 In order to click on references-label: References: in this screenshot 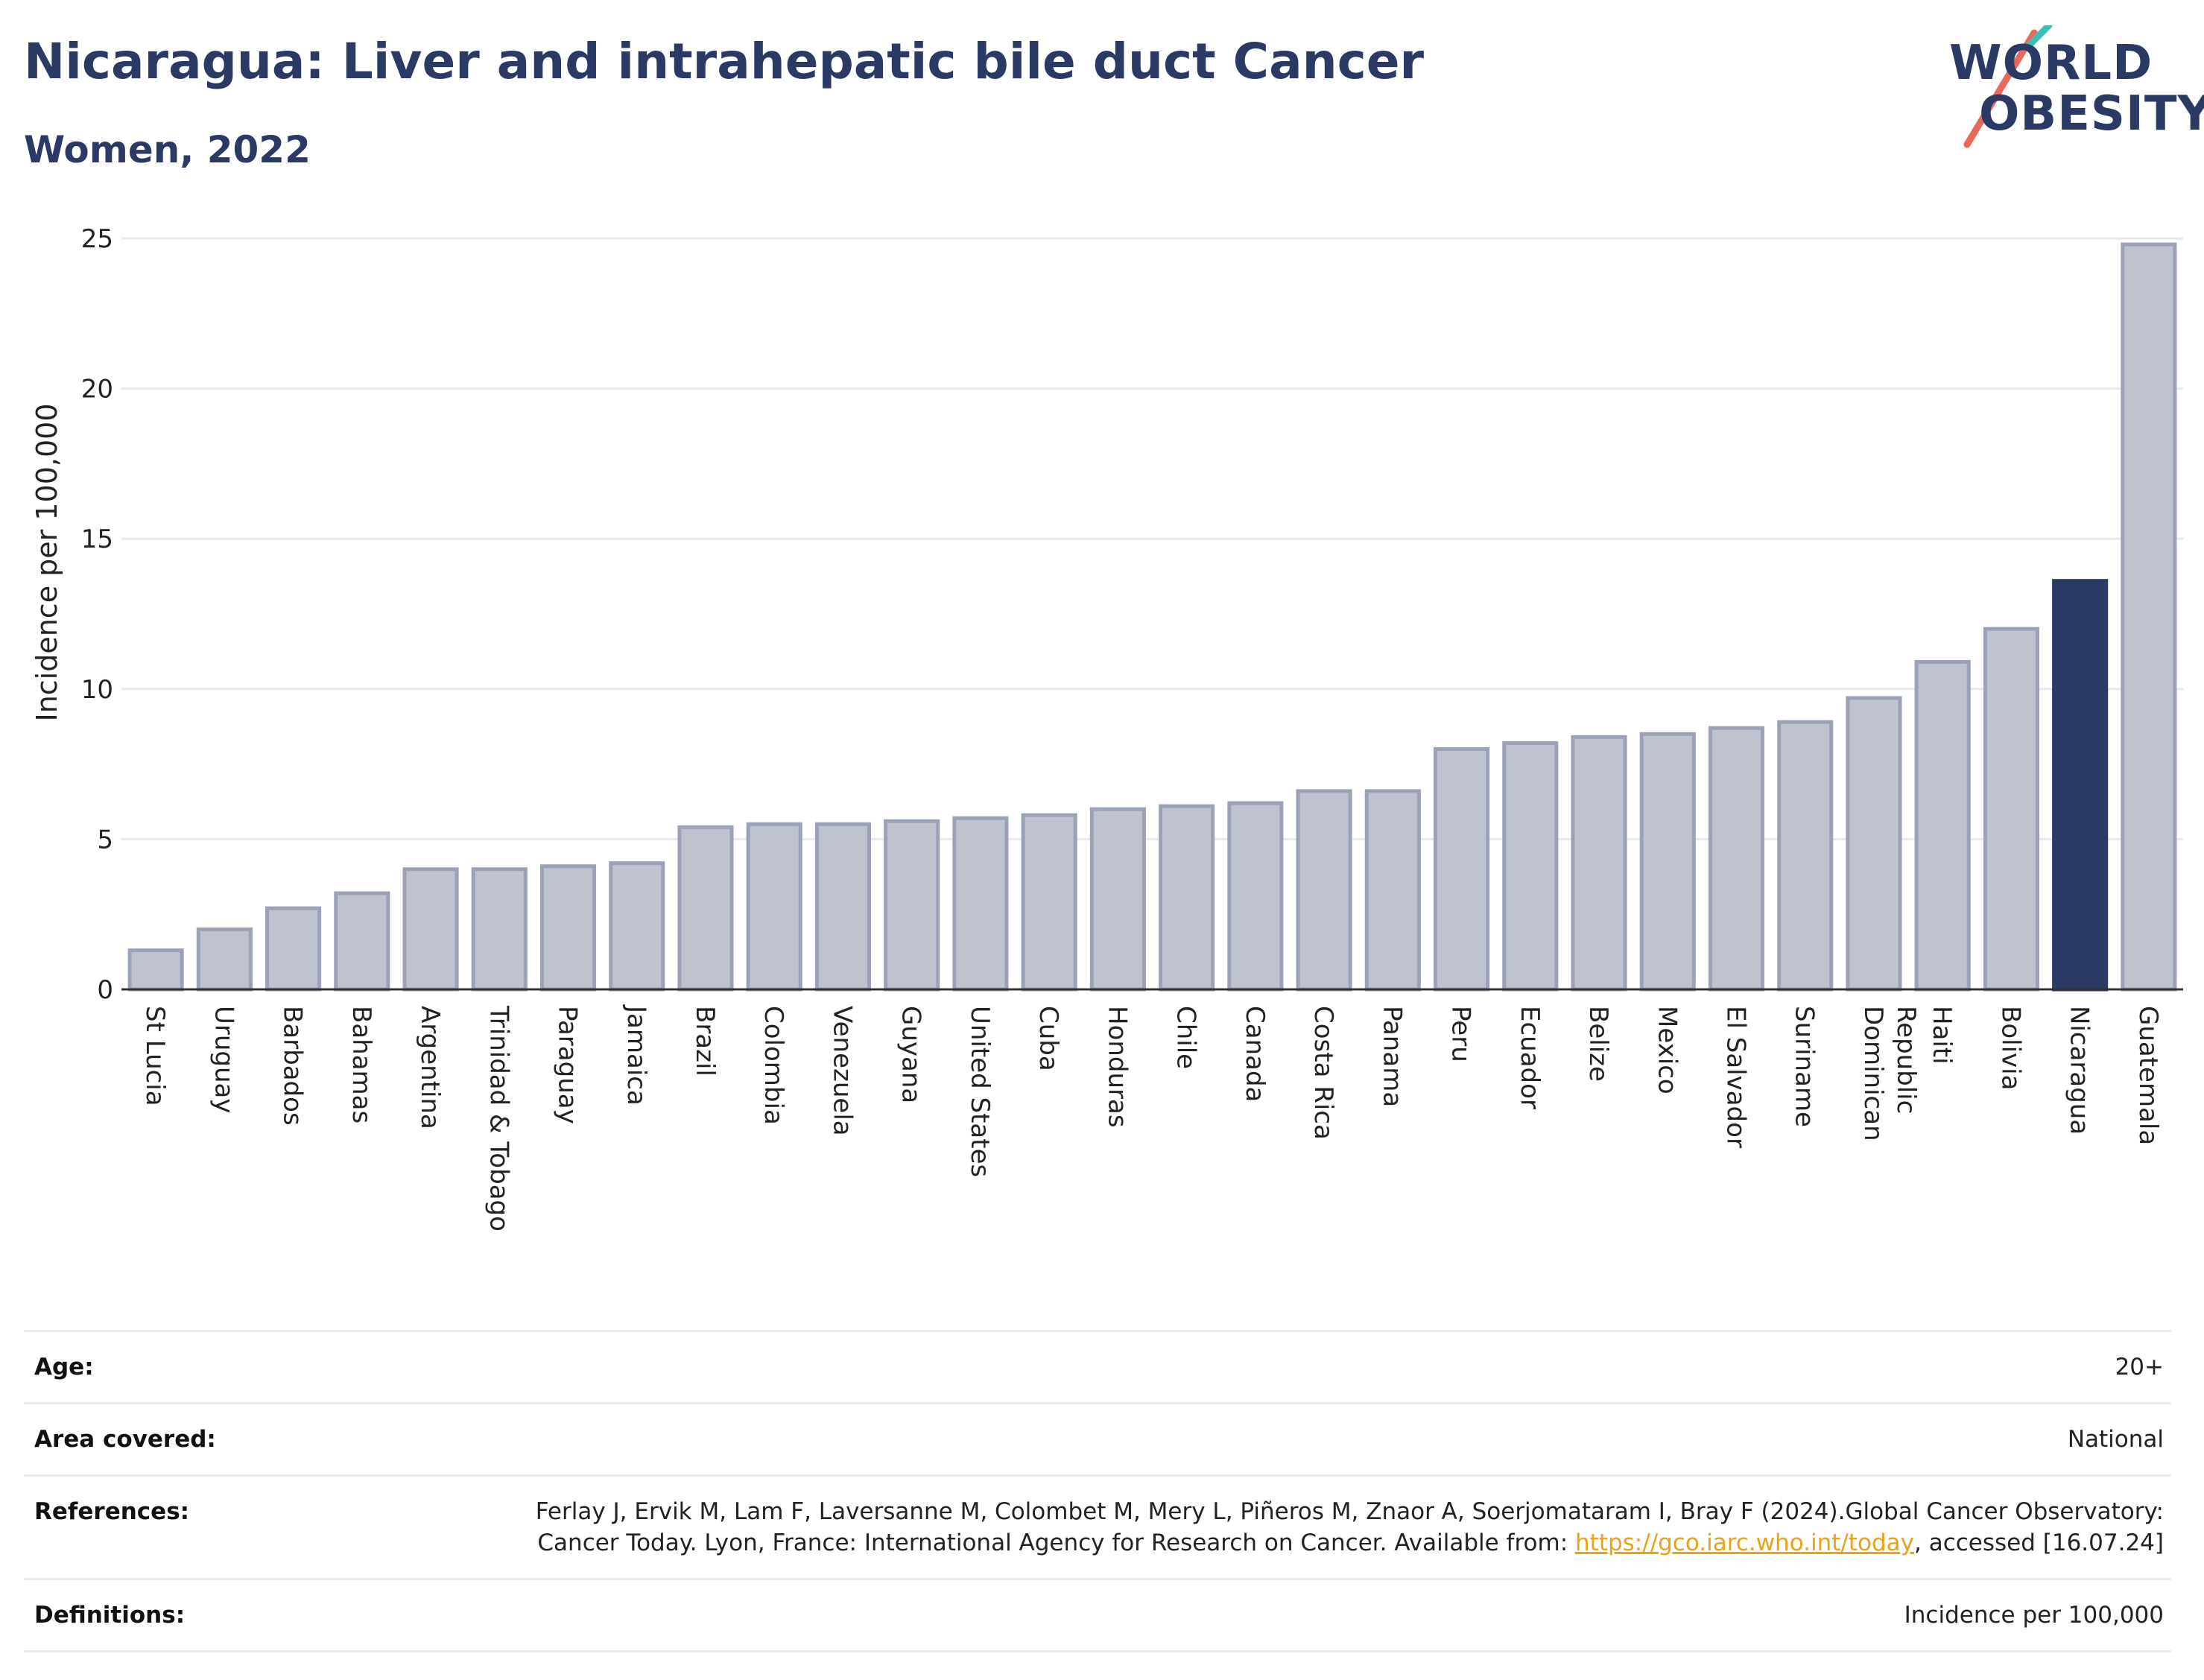, I will do `click(112, 1511)`.